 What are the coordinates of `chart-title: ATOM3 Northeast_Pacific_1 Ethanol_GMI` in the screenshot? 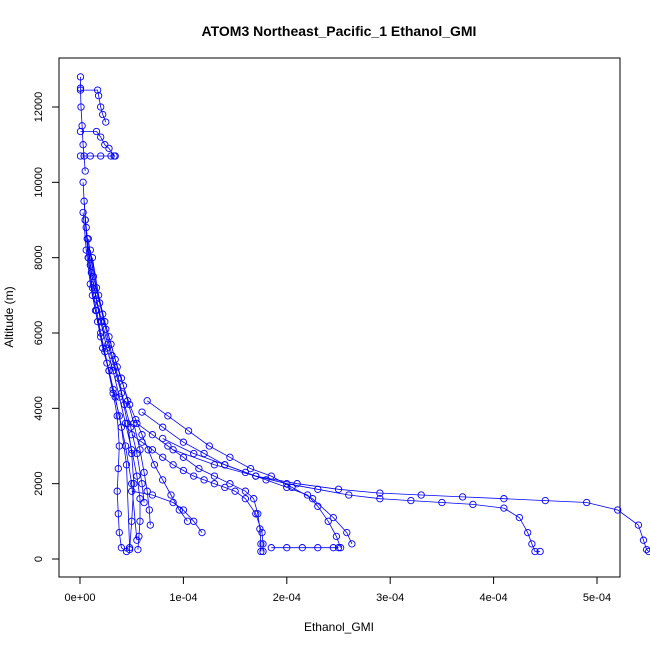 It's located at (339, 31).